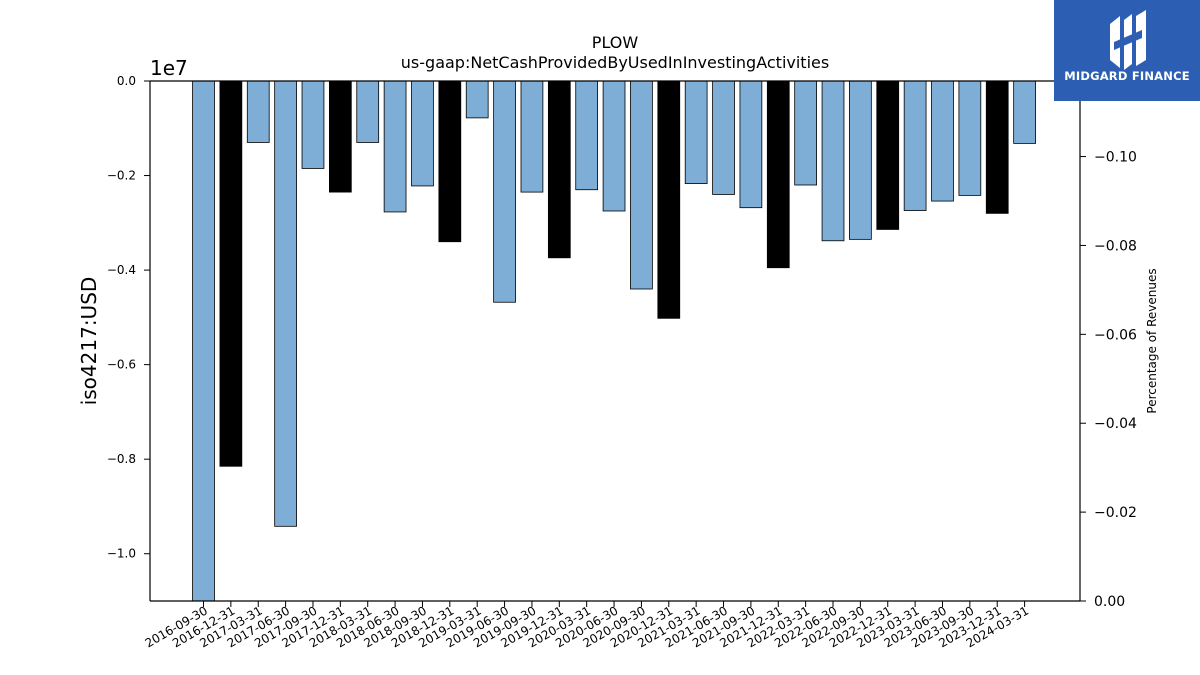  What do you see at coordinates (1152, 340) in the screenshot?
I see `y2-axis-label: Percentage of Revenues` at bounding box center [1152, 340].